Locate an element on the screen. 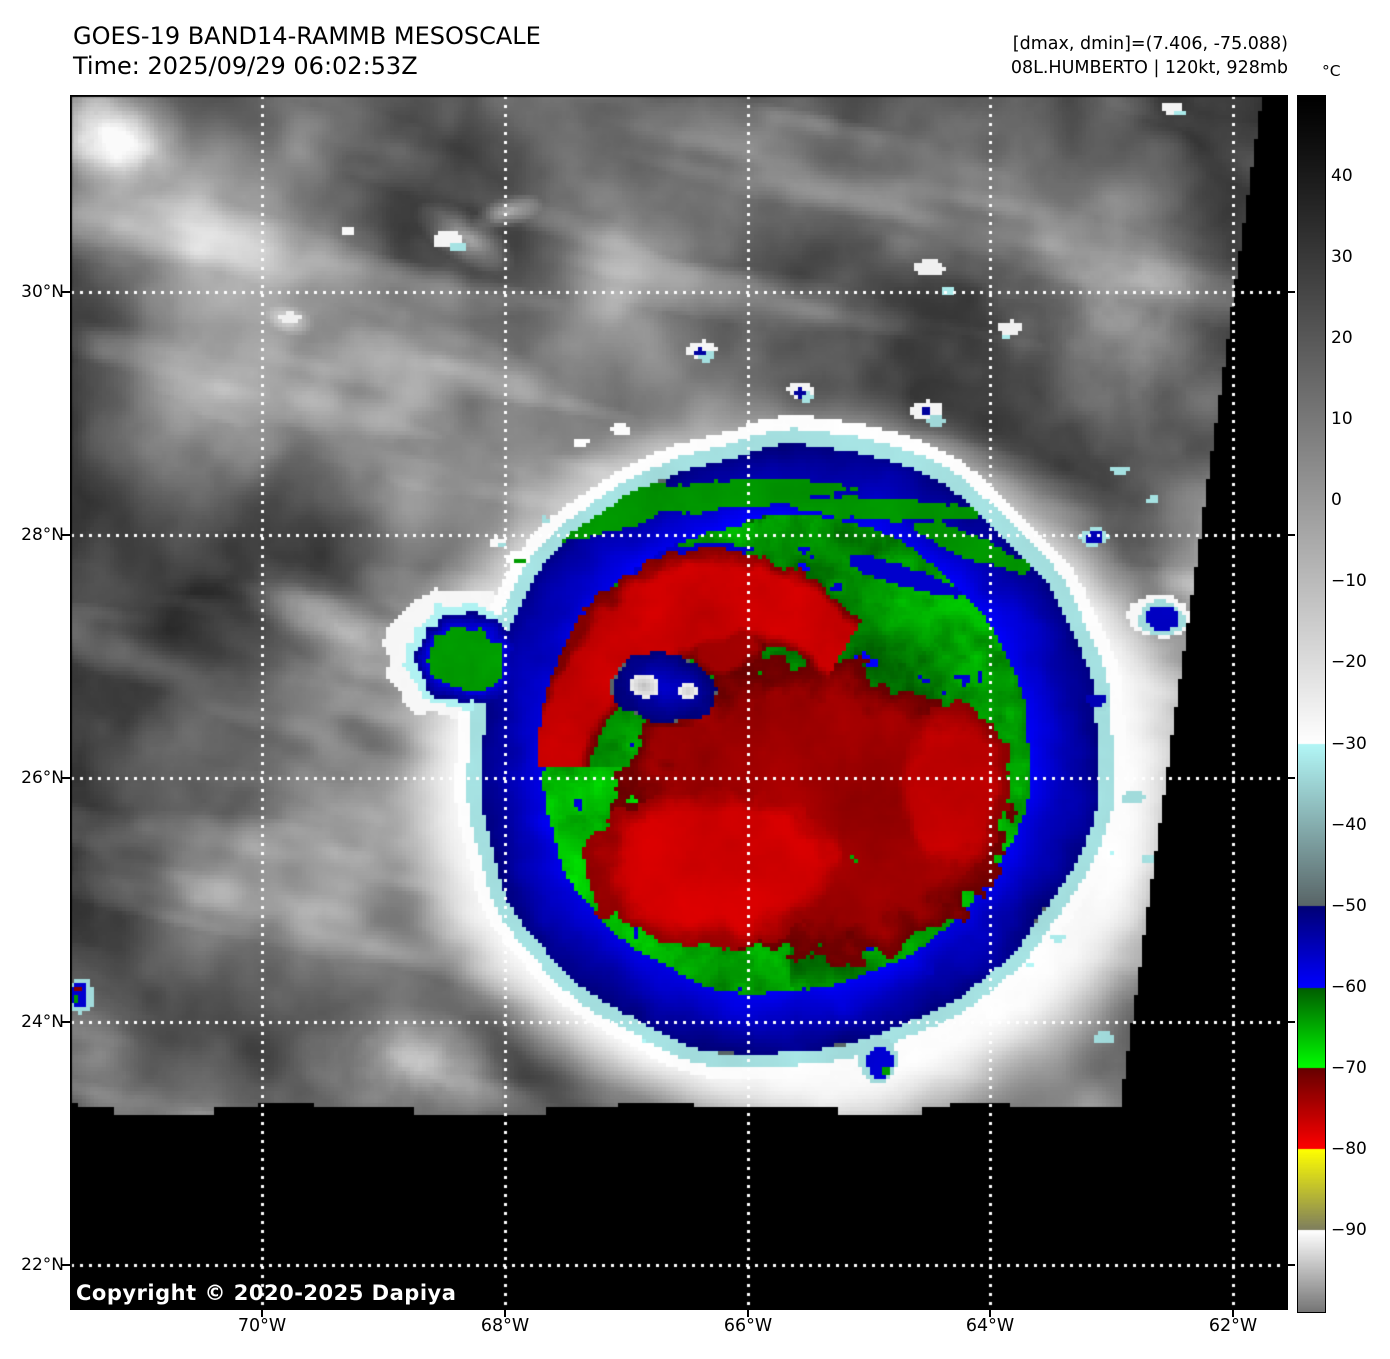  lon-tick-label: 68°W is located at coordinates (505, 1326).